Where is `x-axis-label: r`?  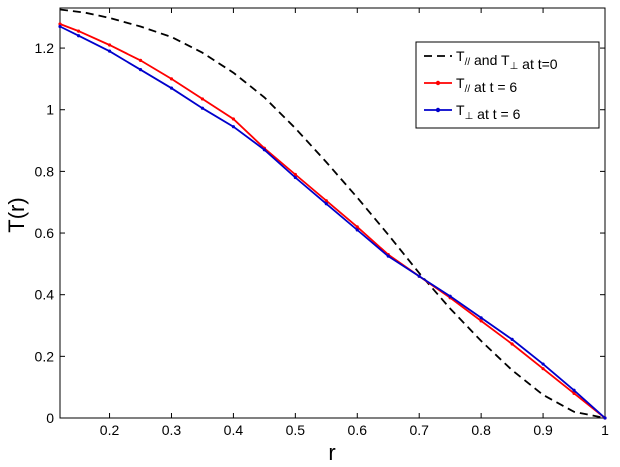 x-axis-label: r is located at coordinates (331, 452).